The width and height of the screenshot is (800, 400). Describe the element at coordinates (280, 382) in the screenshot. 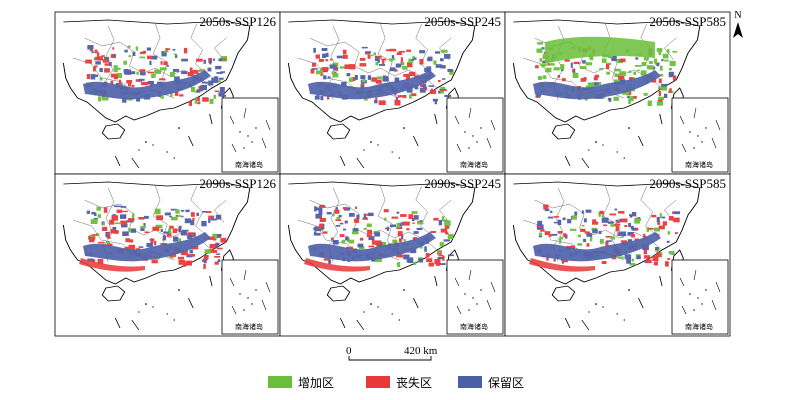

I see `legend-swatch-gain` at that location.